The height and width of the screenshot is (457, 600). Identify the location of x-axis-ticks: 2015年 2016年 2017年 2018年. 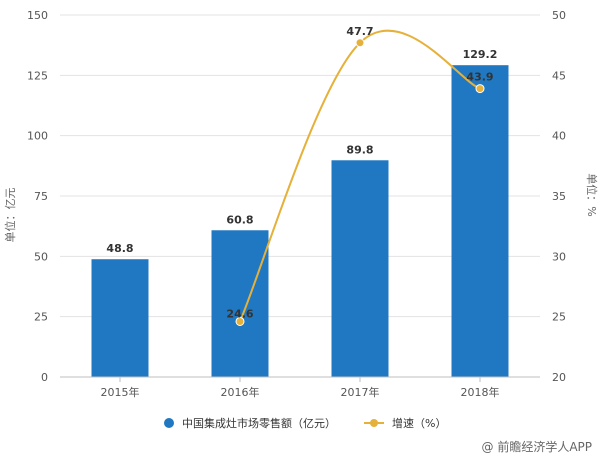
(300, 388).